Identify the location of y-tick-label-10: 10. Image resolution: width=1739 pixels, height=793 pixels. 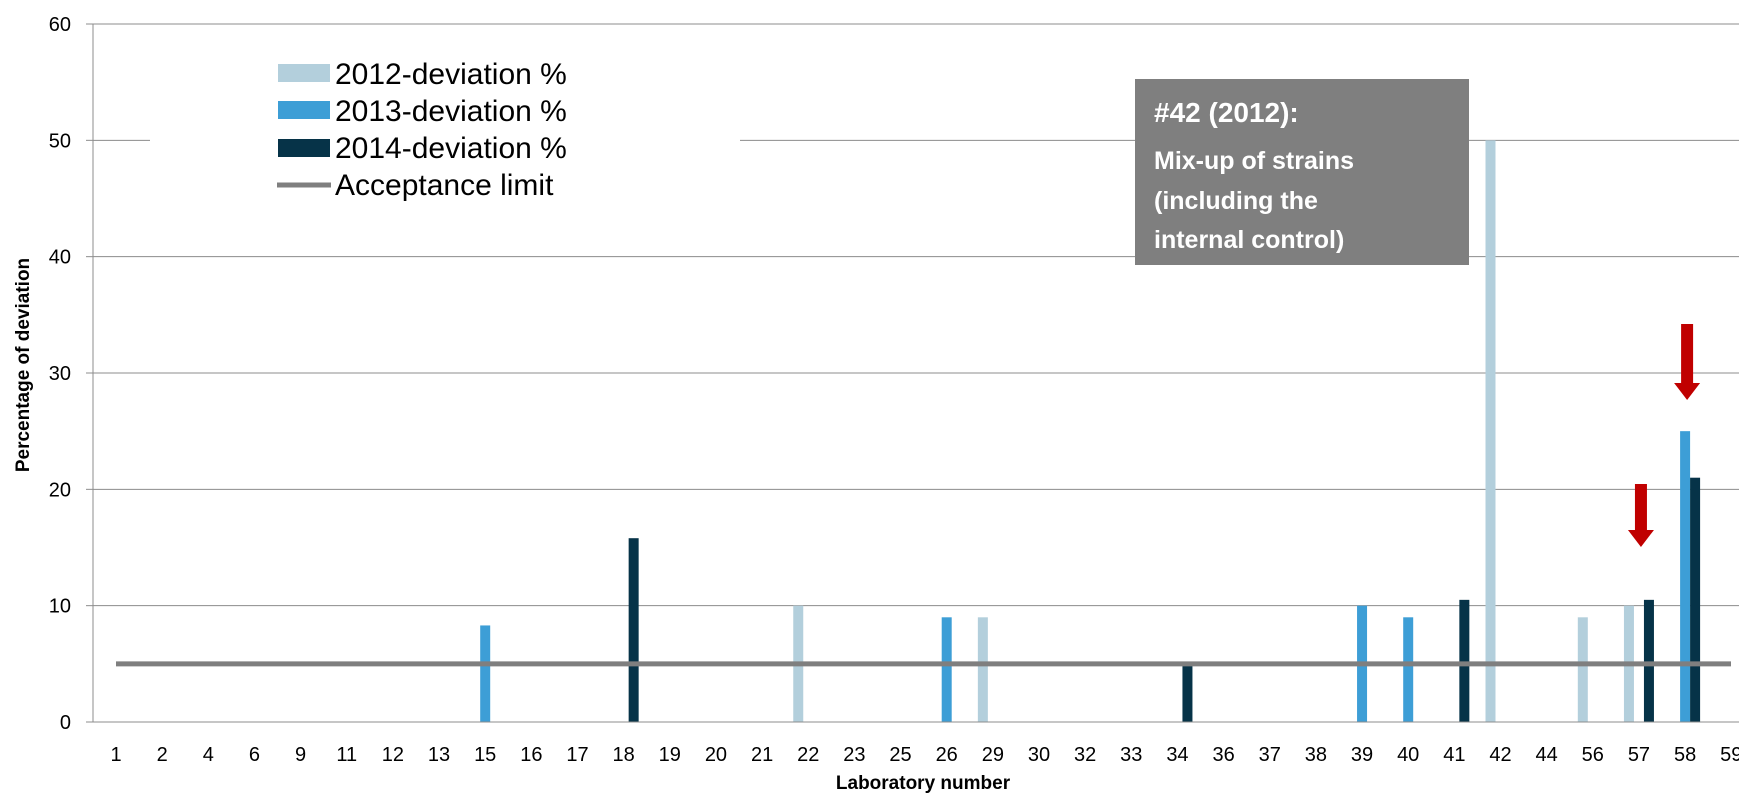
(60, 607).